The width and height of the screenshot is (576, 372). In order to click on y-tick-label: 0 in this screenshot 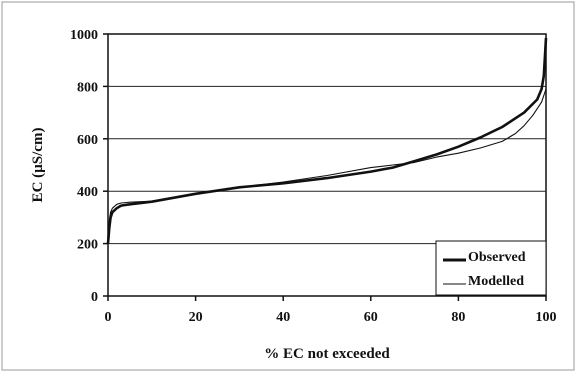, I will do `click(94, 297)`.